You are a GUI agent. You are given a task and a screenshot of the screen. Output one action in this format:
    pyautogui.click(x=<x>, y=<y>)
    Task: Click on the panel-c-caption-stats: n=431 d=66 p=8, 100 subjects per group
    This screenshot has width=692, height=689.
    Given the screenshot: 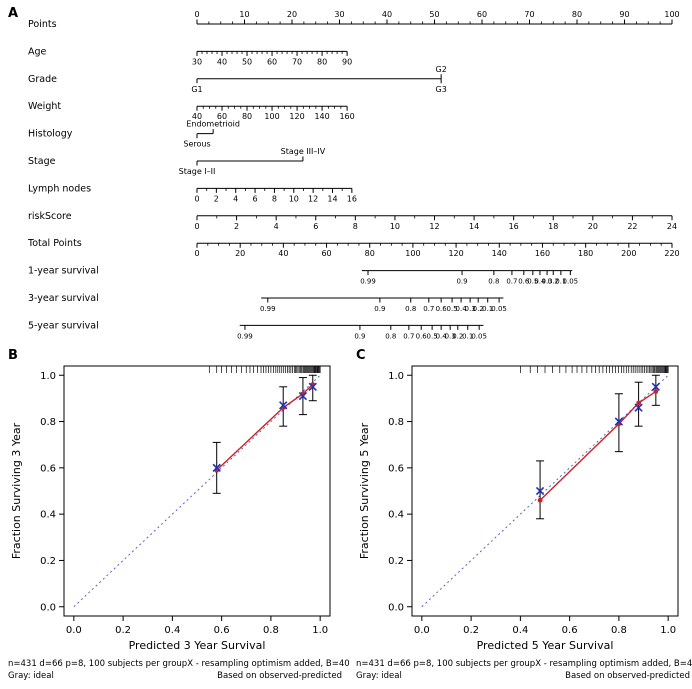 What is the action you would take?
    pyautogui.click(x=446, y=664)
    